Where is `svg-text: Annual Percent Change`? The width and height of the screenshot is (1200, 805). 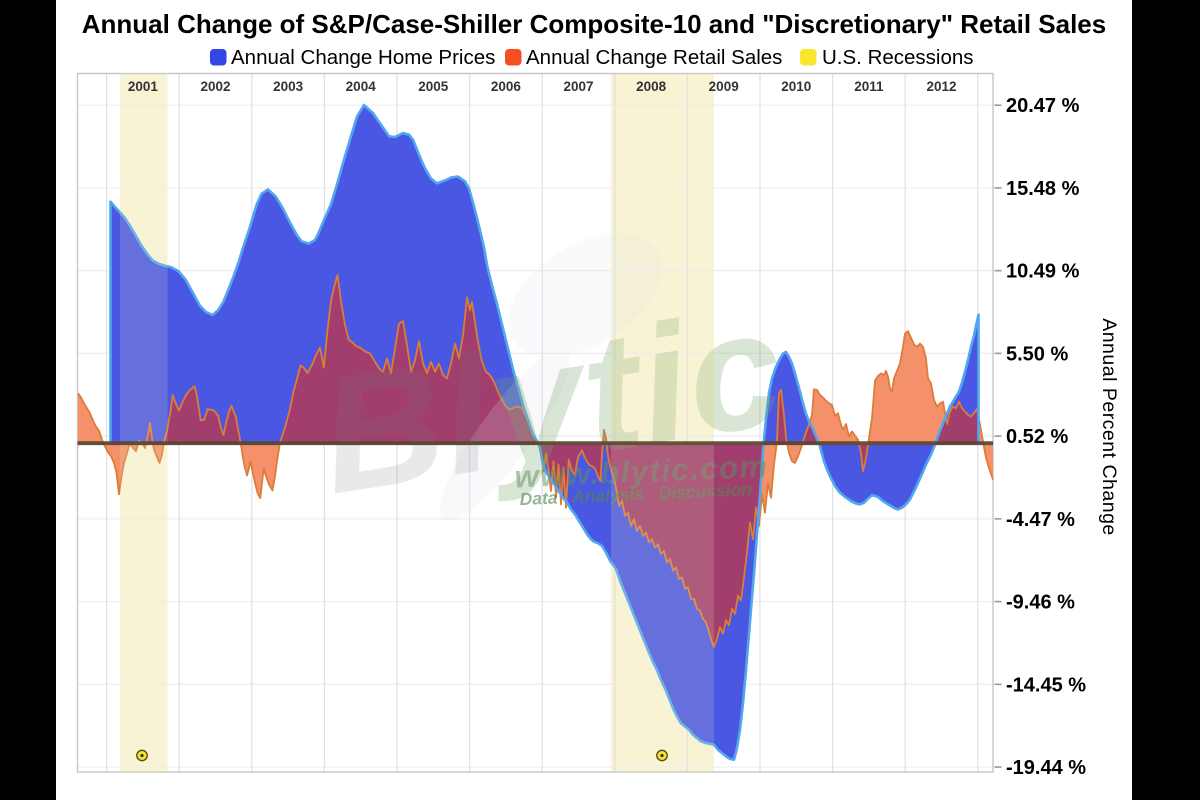 svg-text: Annual Percent Change is located at coordinates (1109, 427).